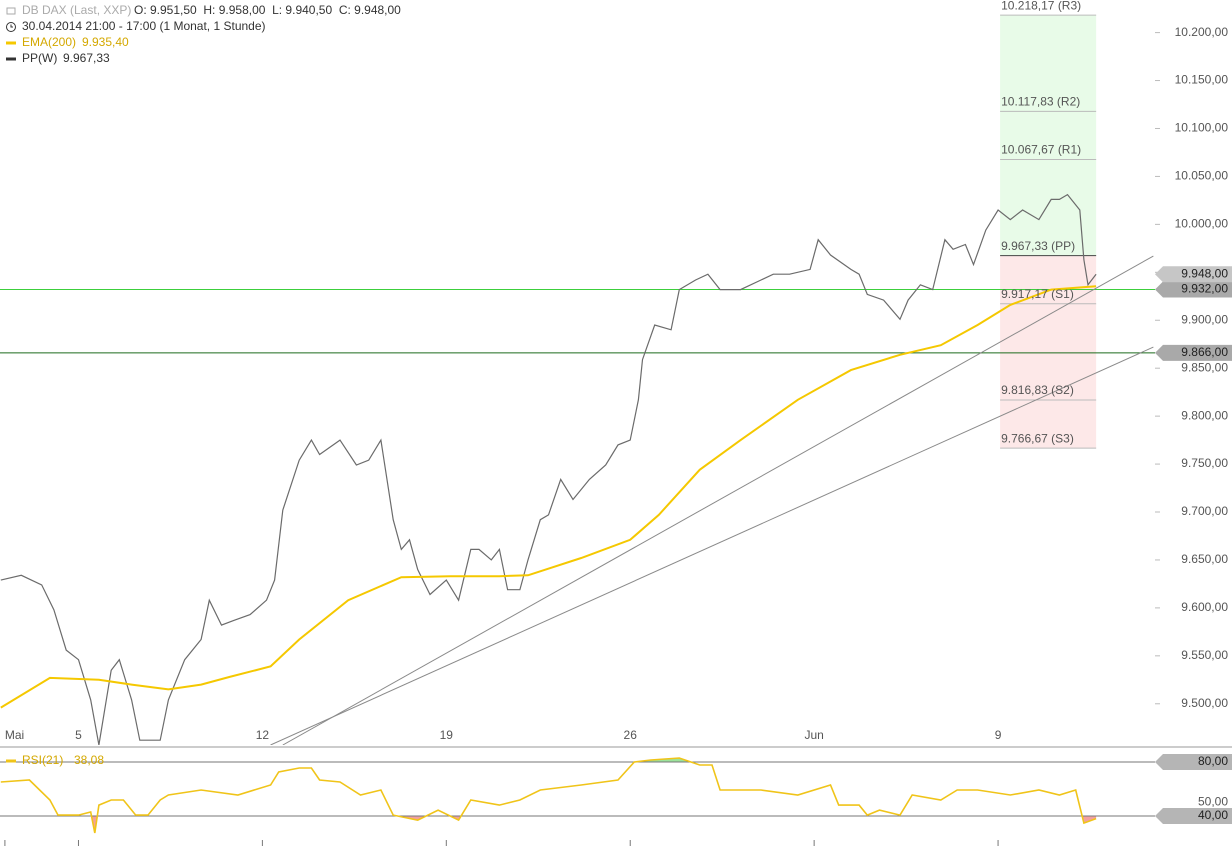  I want to click on y-tick-label: 10.200,00, so click(1202, 32).